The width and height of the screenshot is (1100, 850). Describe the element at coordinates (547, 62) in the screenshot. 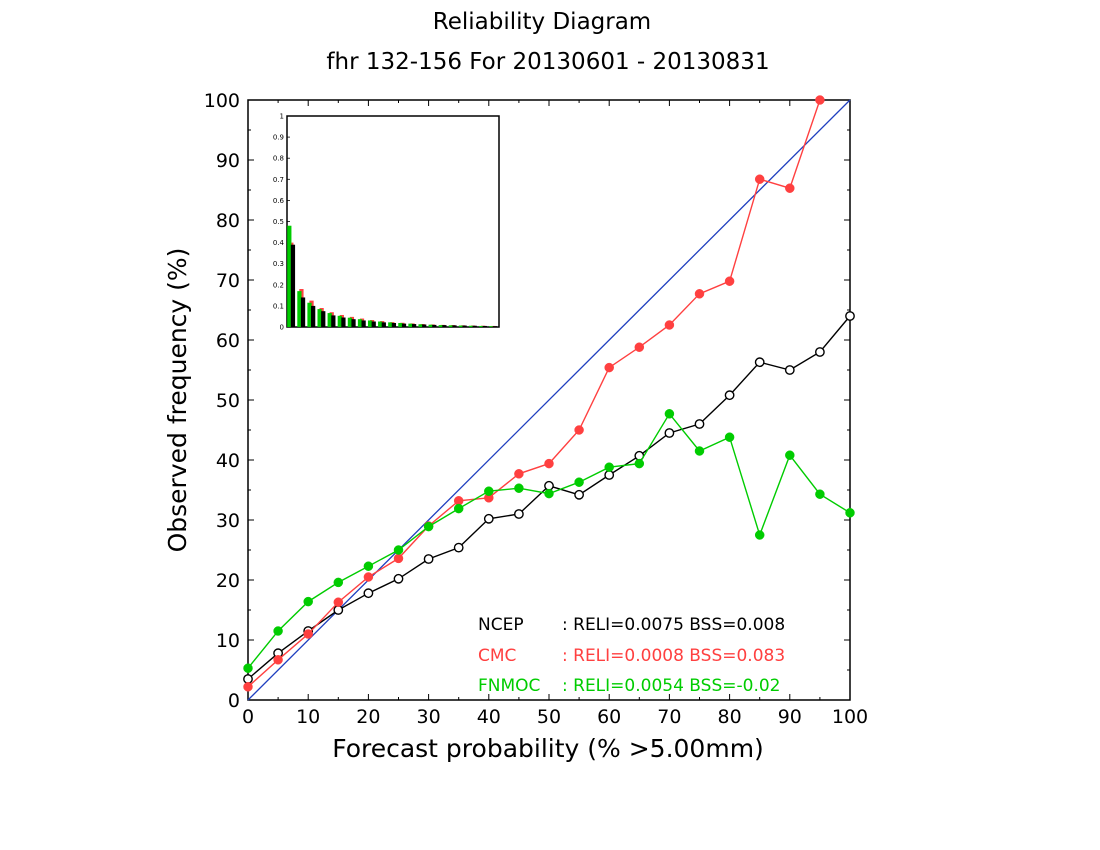

I see `chart-subtitle: fhr 132-156 For 20130601 - 20130831` at that location.